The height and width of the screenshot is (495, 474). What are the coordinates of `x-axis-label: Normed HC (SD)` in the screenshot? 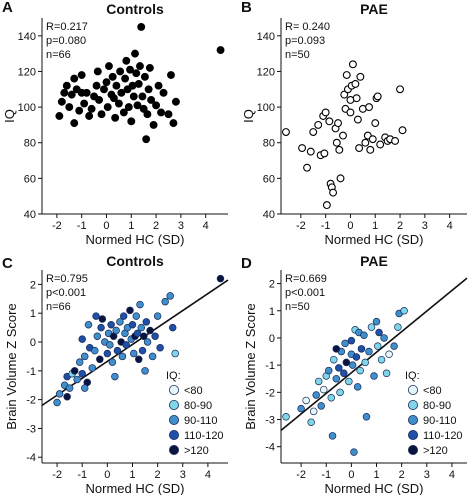 It's located at (135, 488).